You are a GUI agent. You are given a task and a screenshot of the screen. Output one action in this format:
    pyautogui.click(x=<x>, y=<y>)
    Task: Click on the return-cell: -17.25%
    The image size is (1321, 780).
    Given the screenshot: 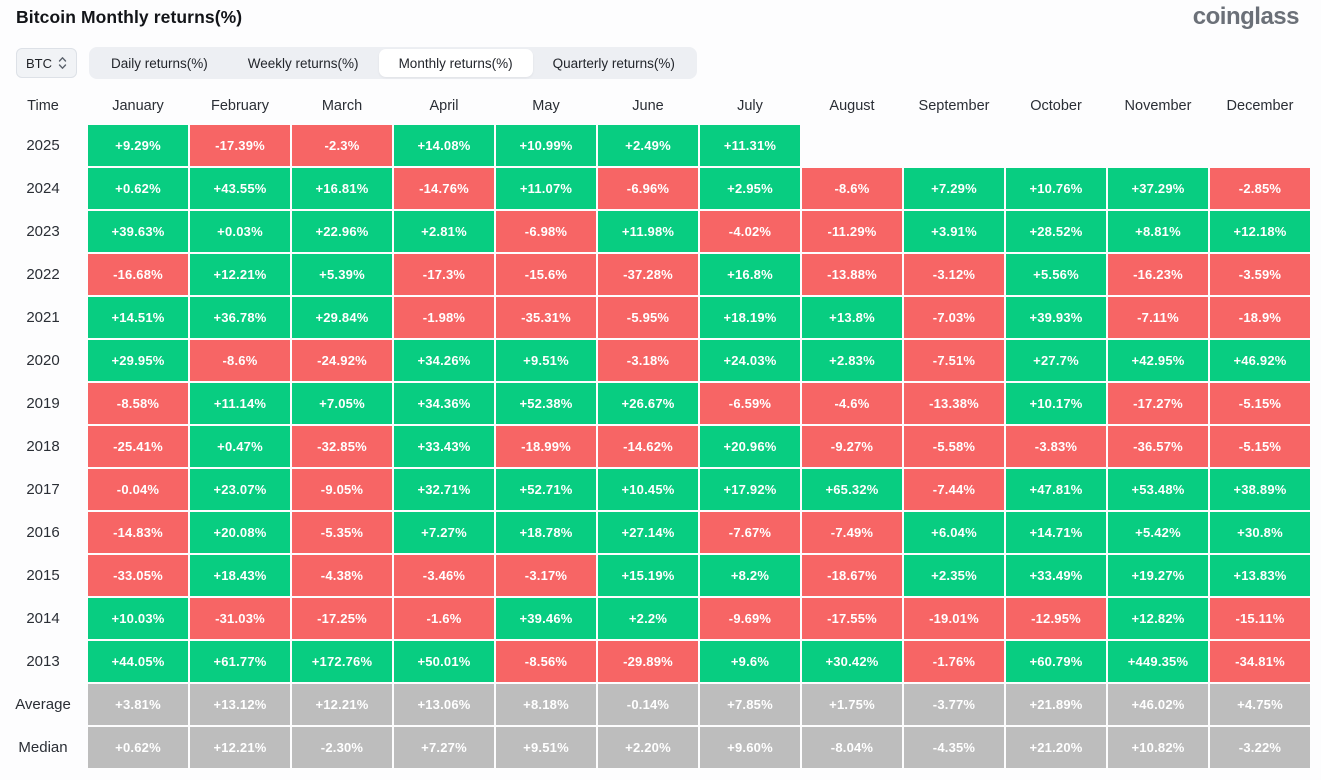 What is the action you would take?
    pyautogui.click(x=342, y=619)
    